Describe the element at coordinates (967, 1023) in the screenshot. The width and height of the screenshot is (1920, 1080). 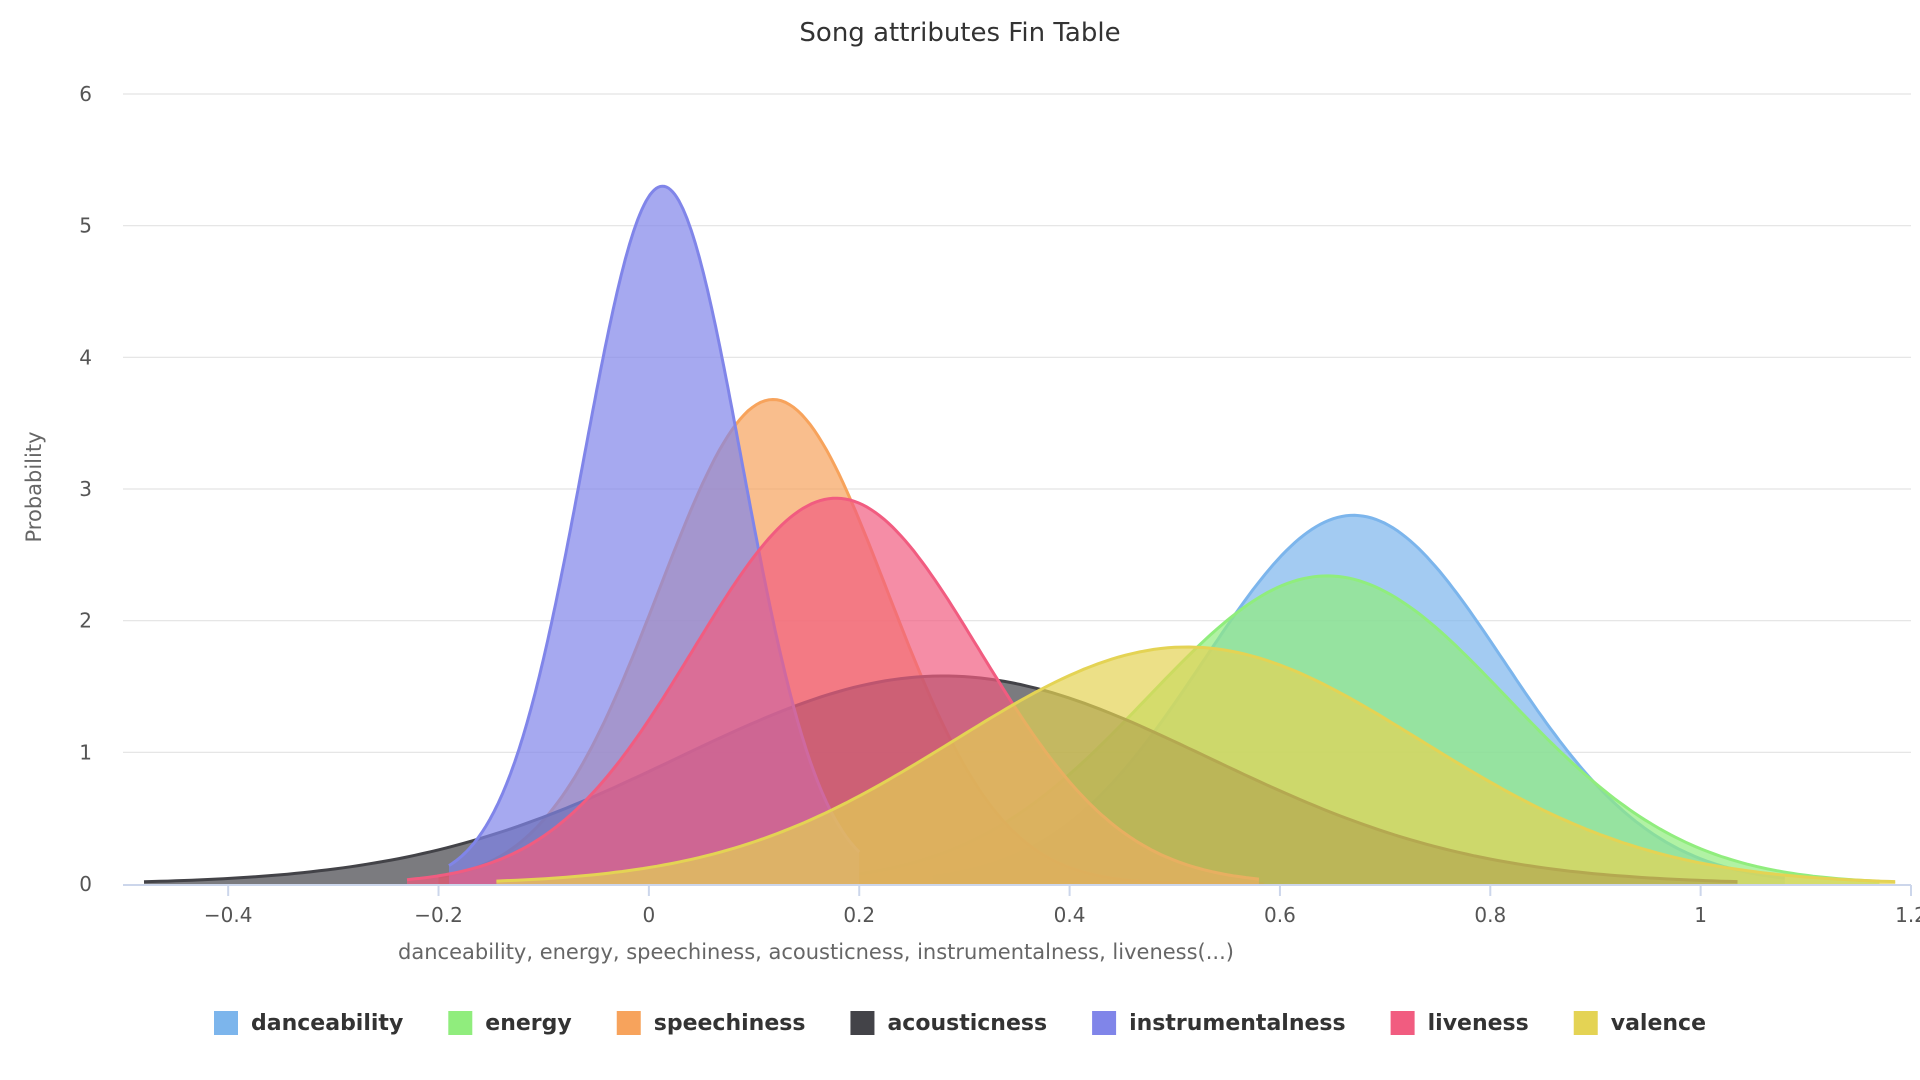
I see `legend-label: acousticness` at that location.